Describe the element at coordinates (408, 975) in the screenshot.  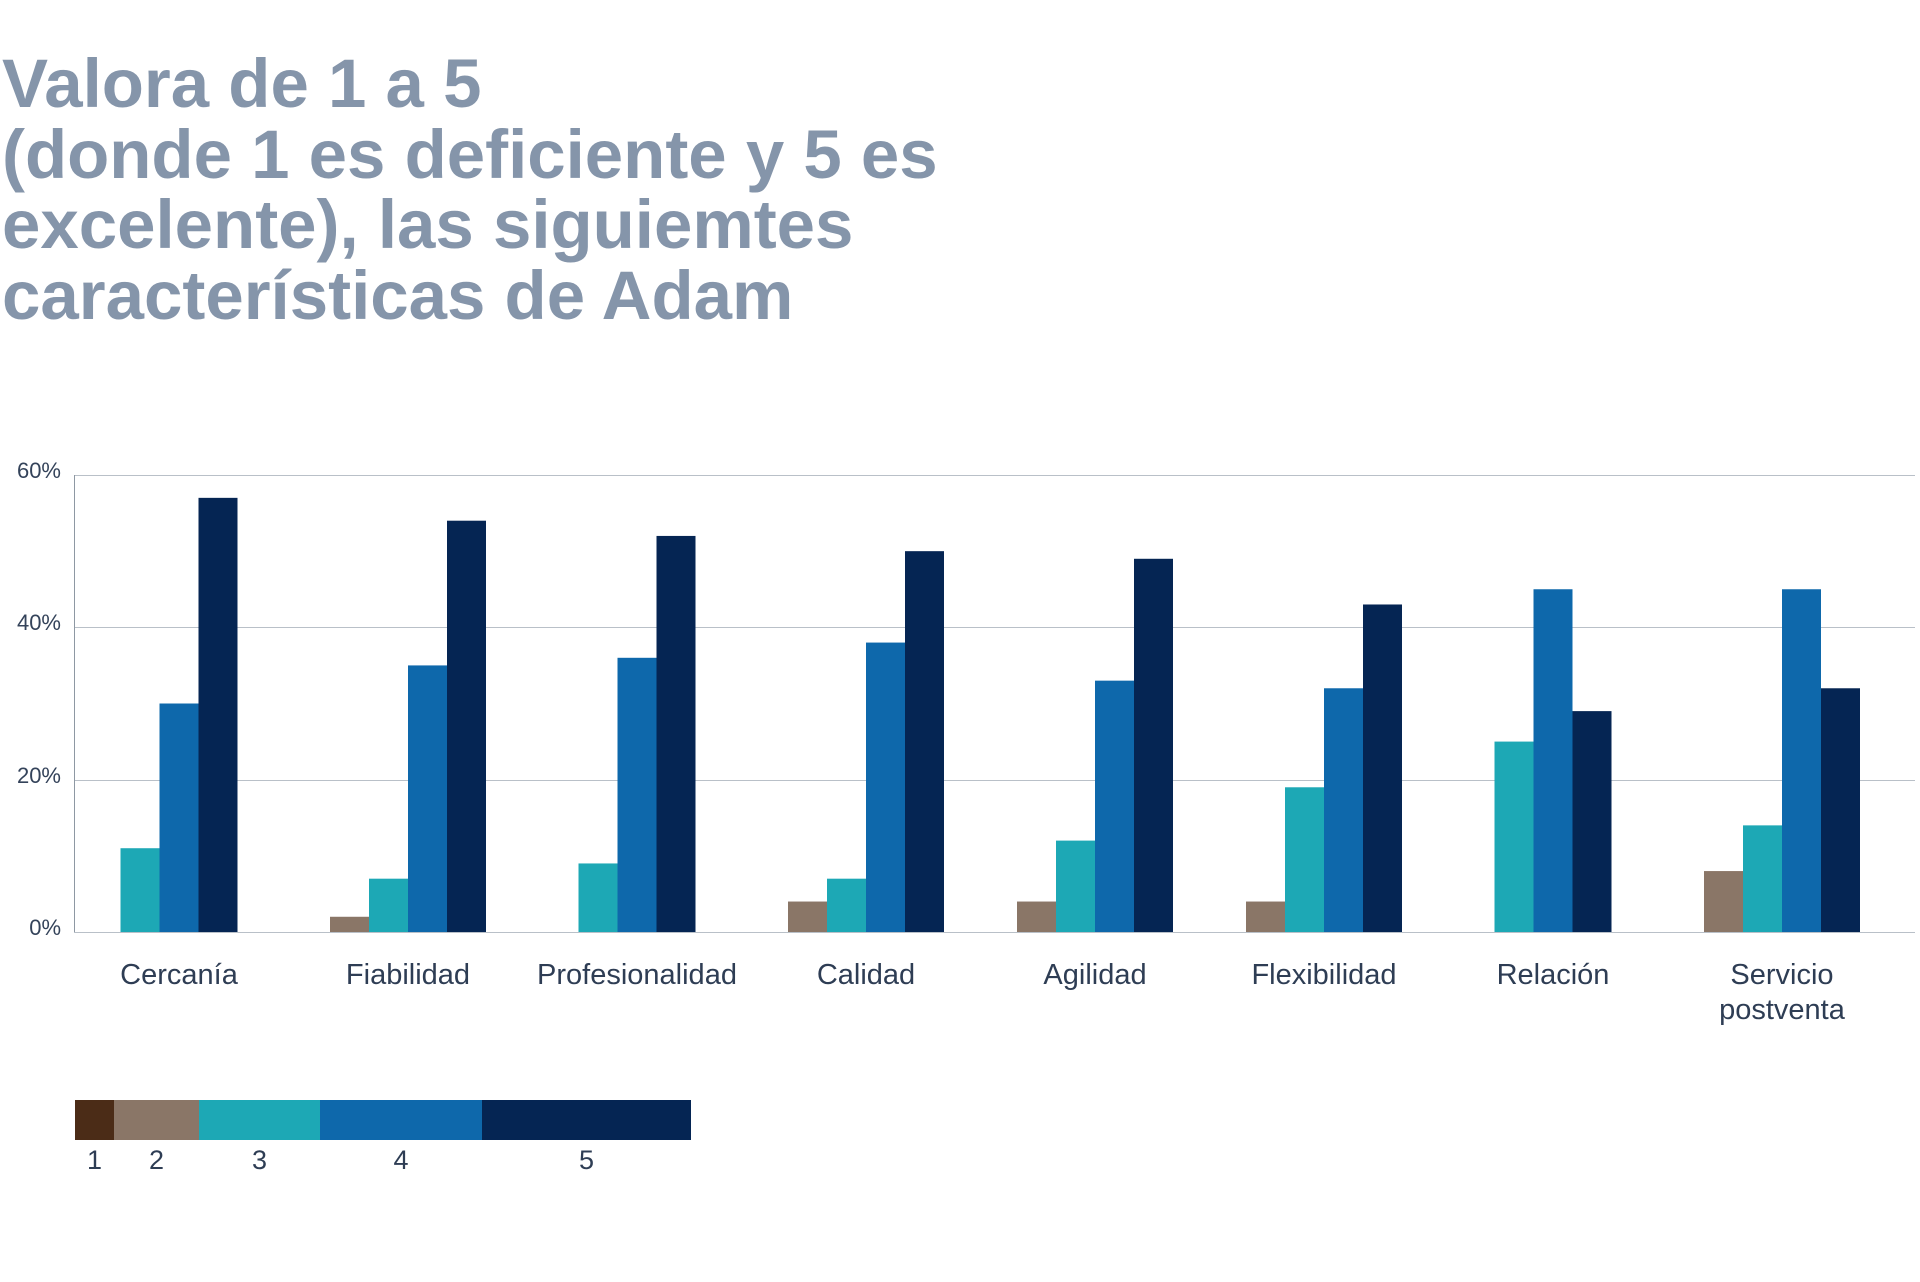
I see `x-tick-label: Fiabilidad` at that location.